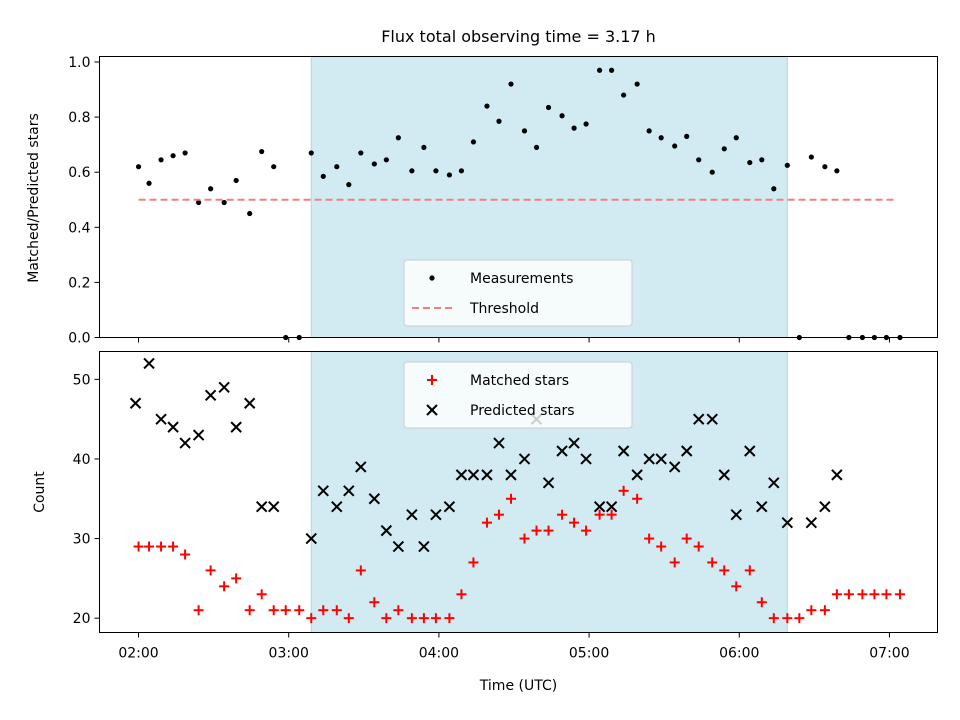 Image resolution: width=960 pixels, height=720 pixels. Describe the element at coordinates (519, 381) in the screenshot. I see `legend-label: Matched stars` at that location.